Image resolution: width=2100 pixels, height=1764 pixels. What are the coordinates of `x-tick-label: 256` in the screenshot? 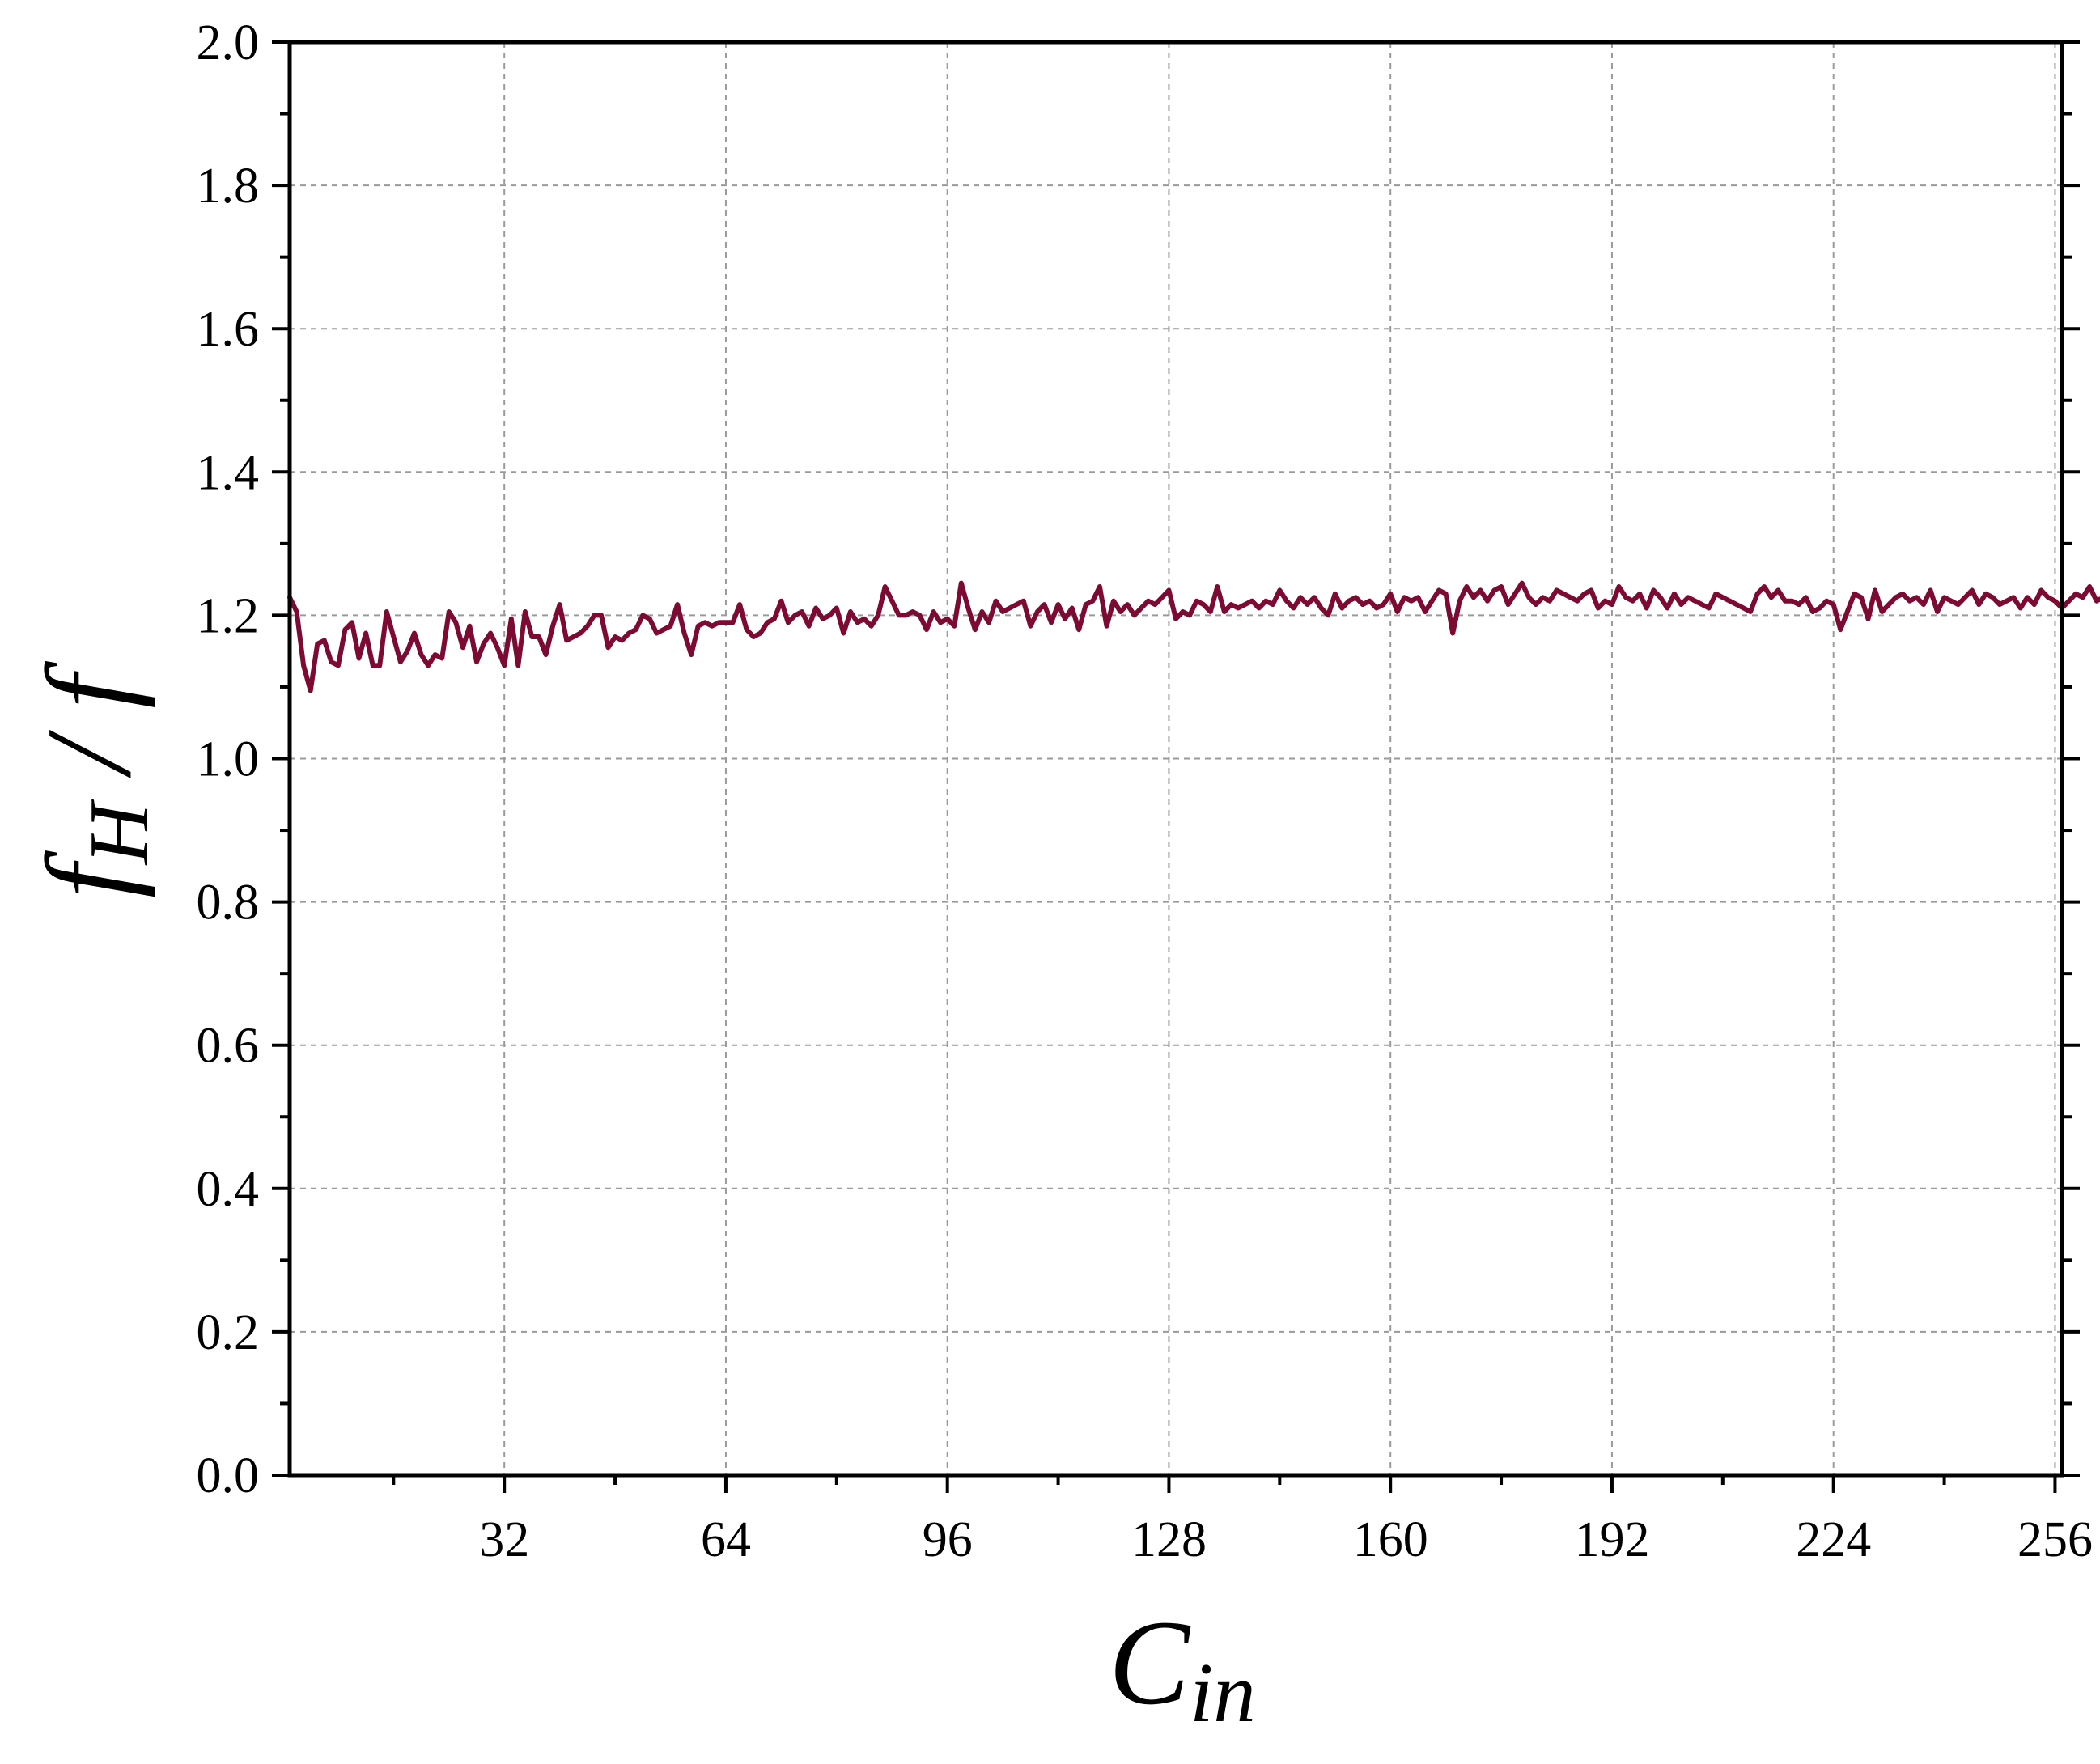 It's located at (2055, 1539).